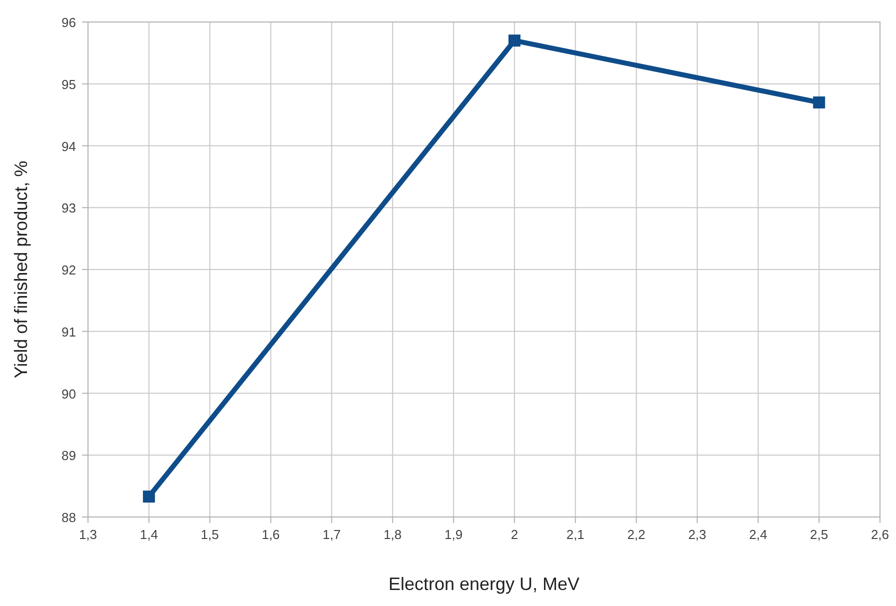  I want to click on x-tick-label: 1,3, so click(88, 534).